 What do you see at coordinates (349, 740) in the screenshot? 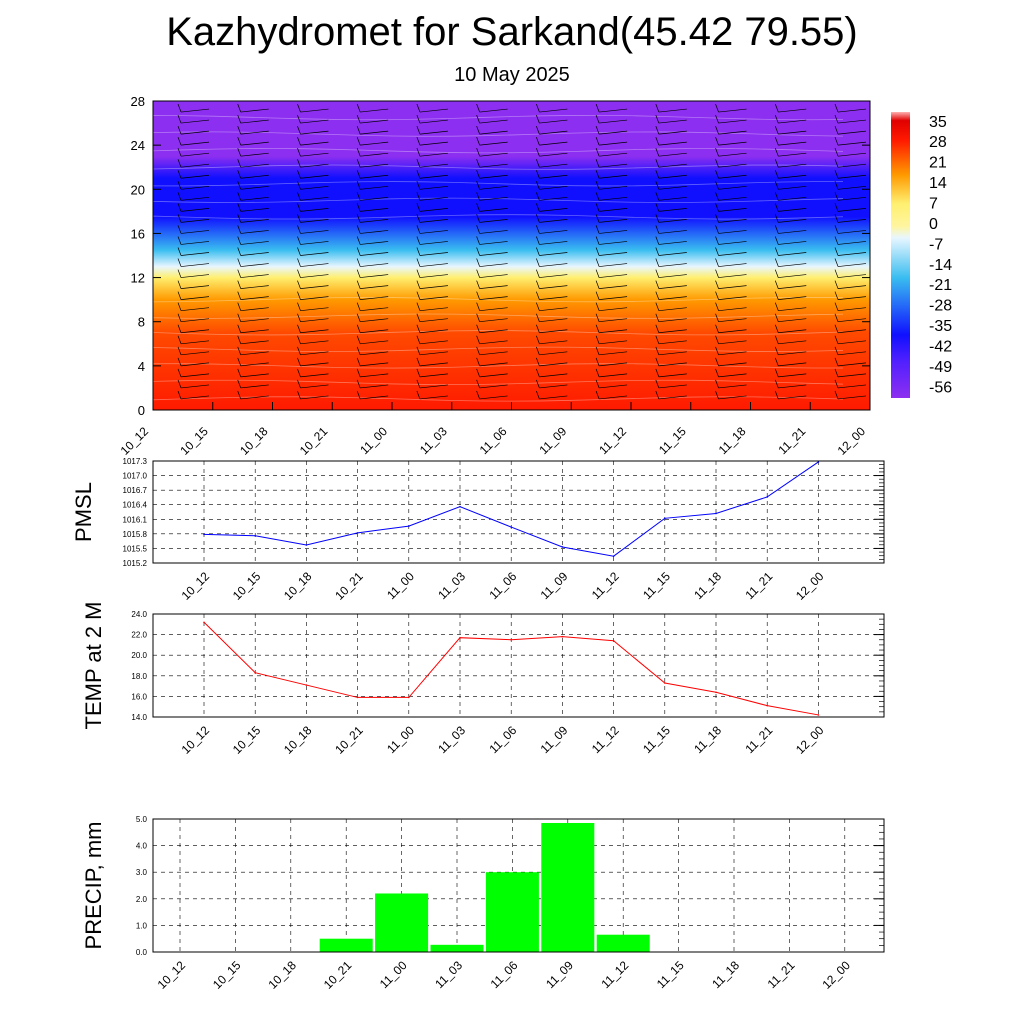
I see `x-tick-label: 10_21` at bounding box center [349, 740].